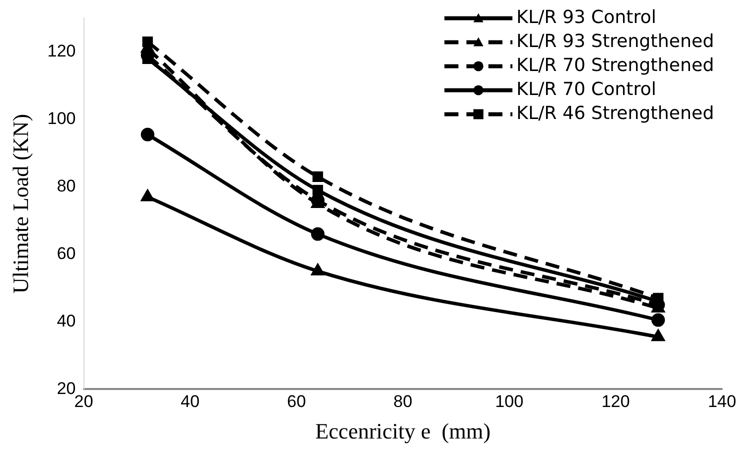 This screenshot has height=455, width=742. What do you see at coordinates (20, 204) in the screenshot?
I see `y-axis-title: Ultimate Load (KN)` at bounding box center [20, 204].